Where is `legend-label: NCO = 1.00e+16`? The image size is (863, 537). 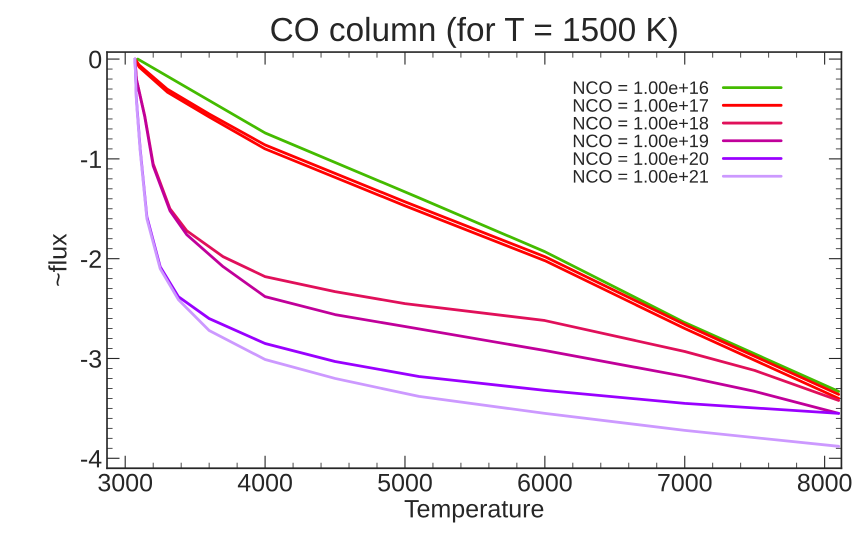 legend-label: NCO = 1.00e+16 is located at coordinates (641, 87).